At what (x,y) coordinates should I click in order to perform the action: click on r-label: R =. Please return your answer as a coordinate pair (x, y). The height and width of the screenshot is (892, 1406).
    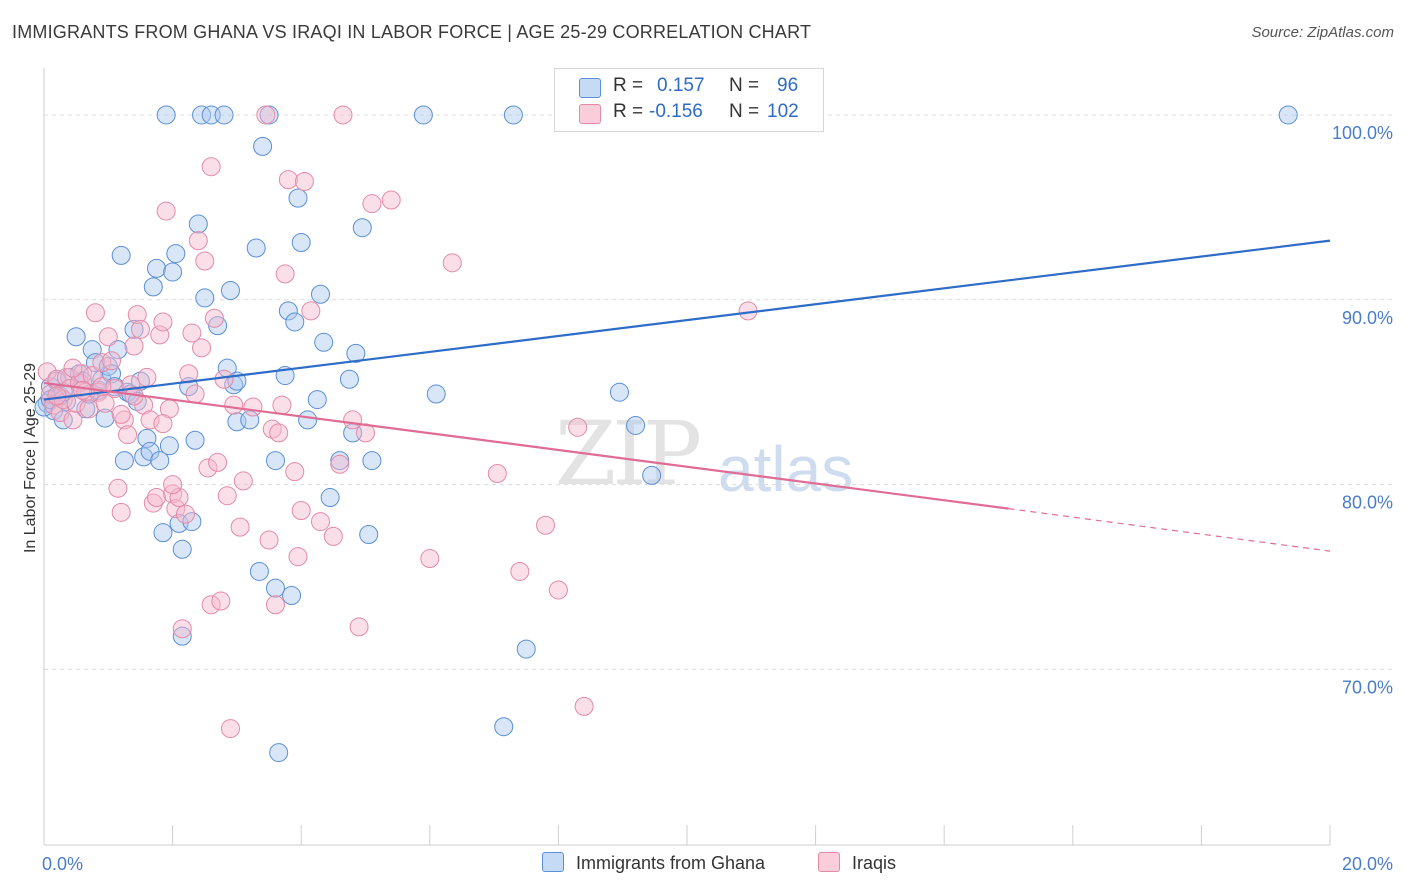
    Looking at the image, I should click on (628, 85).